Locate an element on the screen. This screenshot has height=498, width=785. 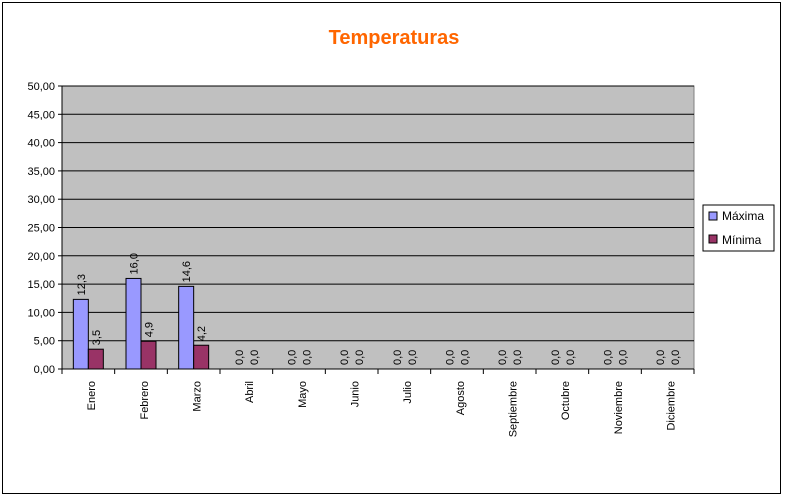
data-label: 3,5 is located at coordinates (97, 337).